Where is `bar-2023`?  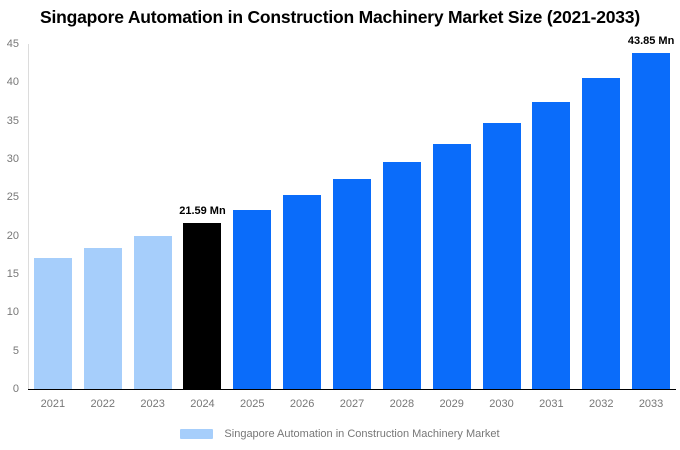
bar-2023 is located at coordinates (152, 312).